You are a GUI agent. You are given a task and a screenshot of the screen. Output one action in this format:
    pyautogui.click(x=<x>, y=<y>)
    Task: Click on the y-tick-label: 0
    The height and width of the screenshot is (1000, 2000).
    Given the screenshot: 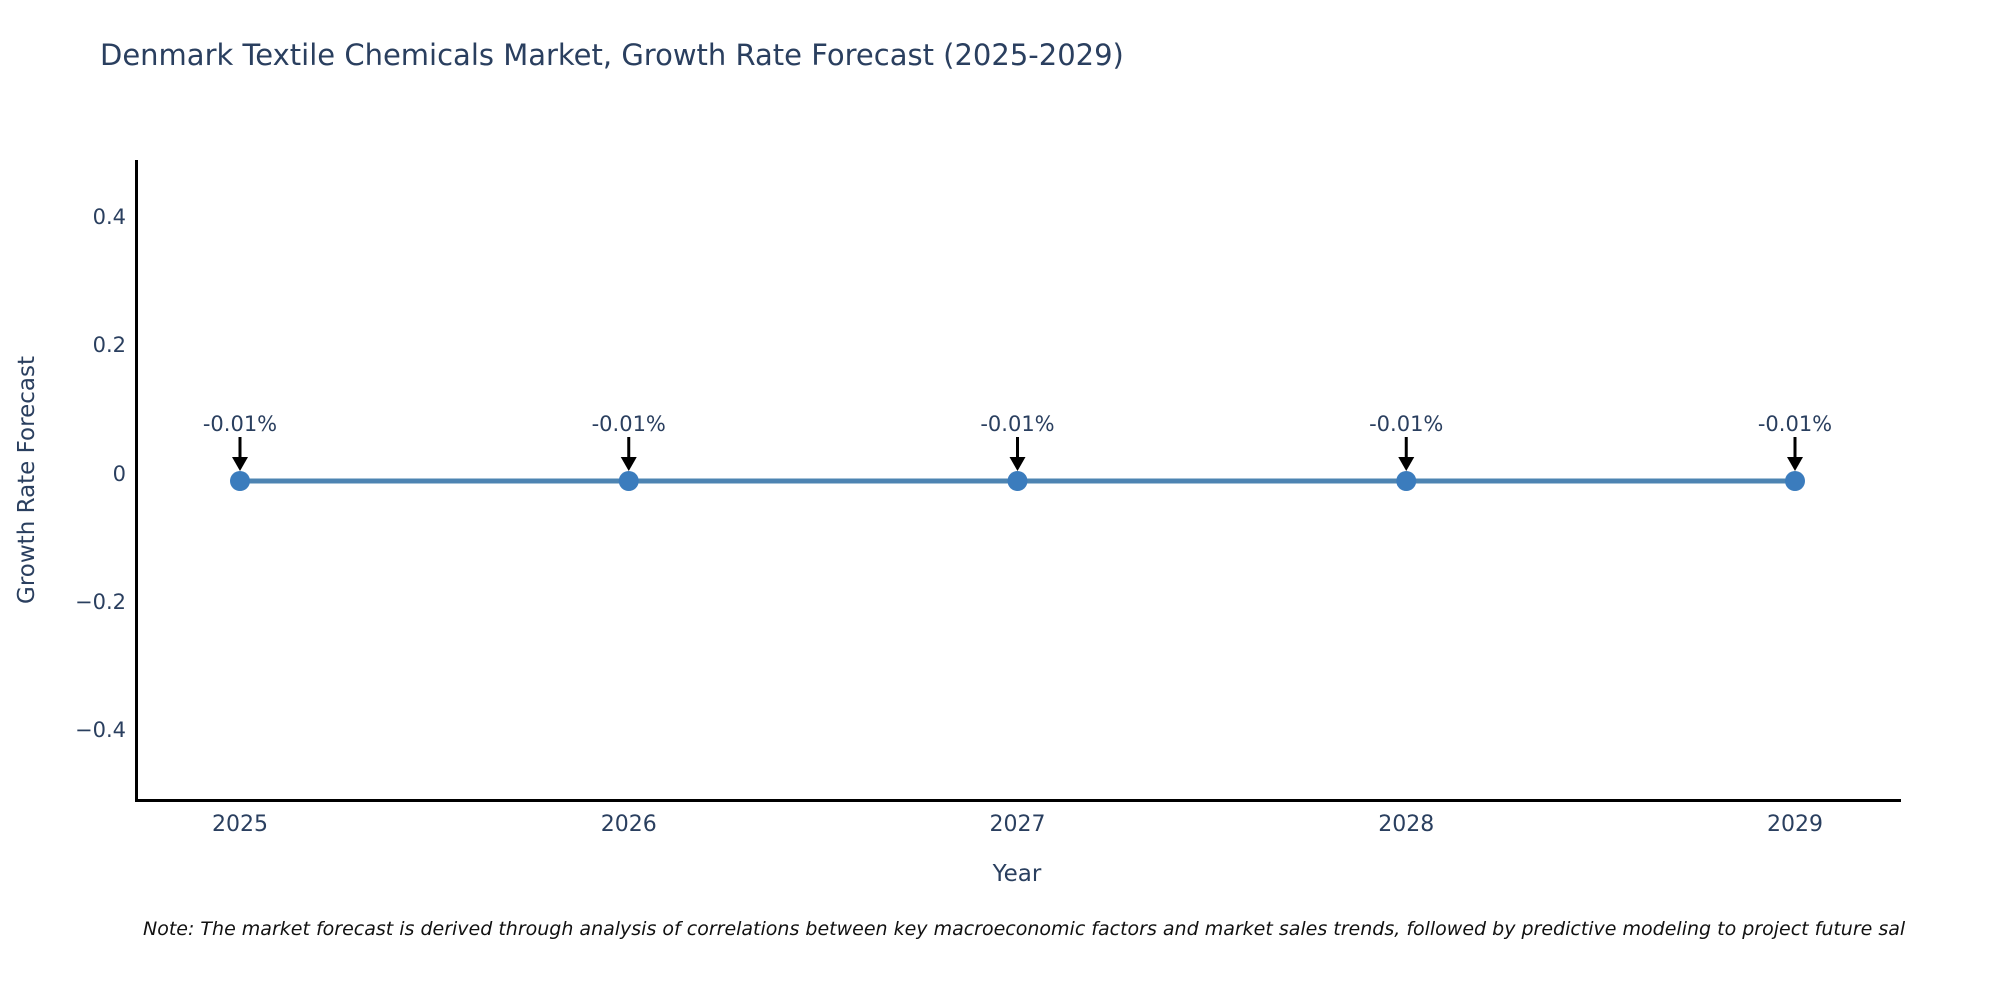 What is the action you would take?
    pyautogui.click(x=119, y=473)
    